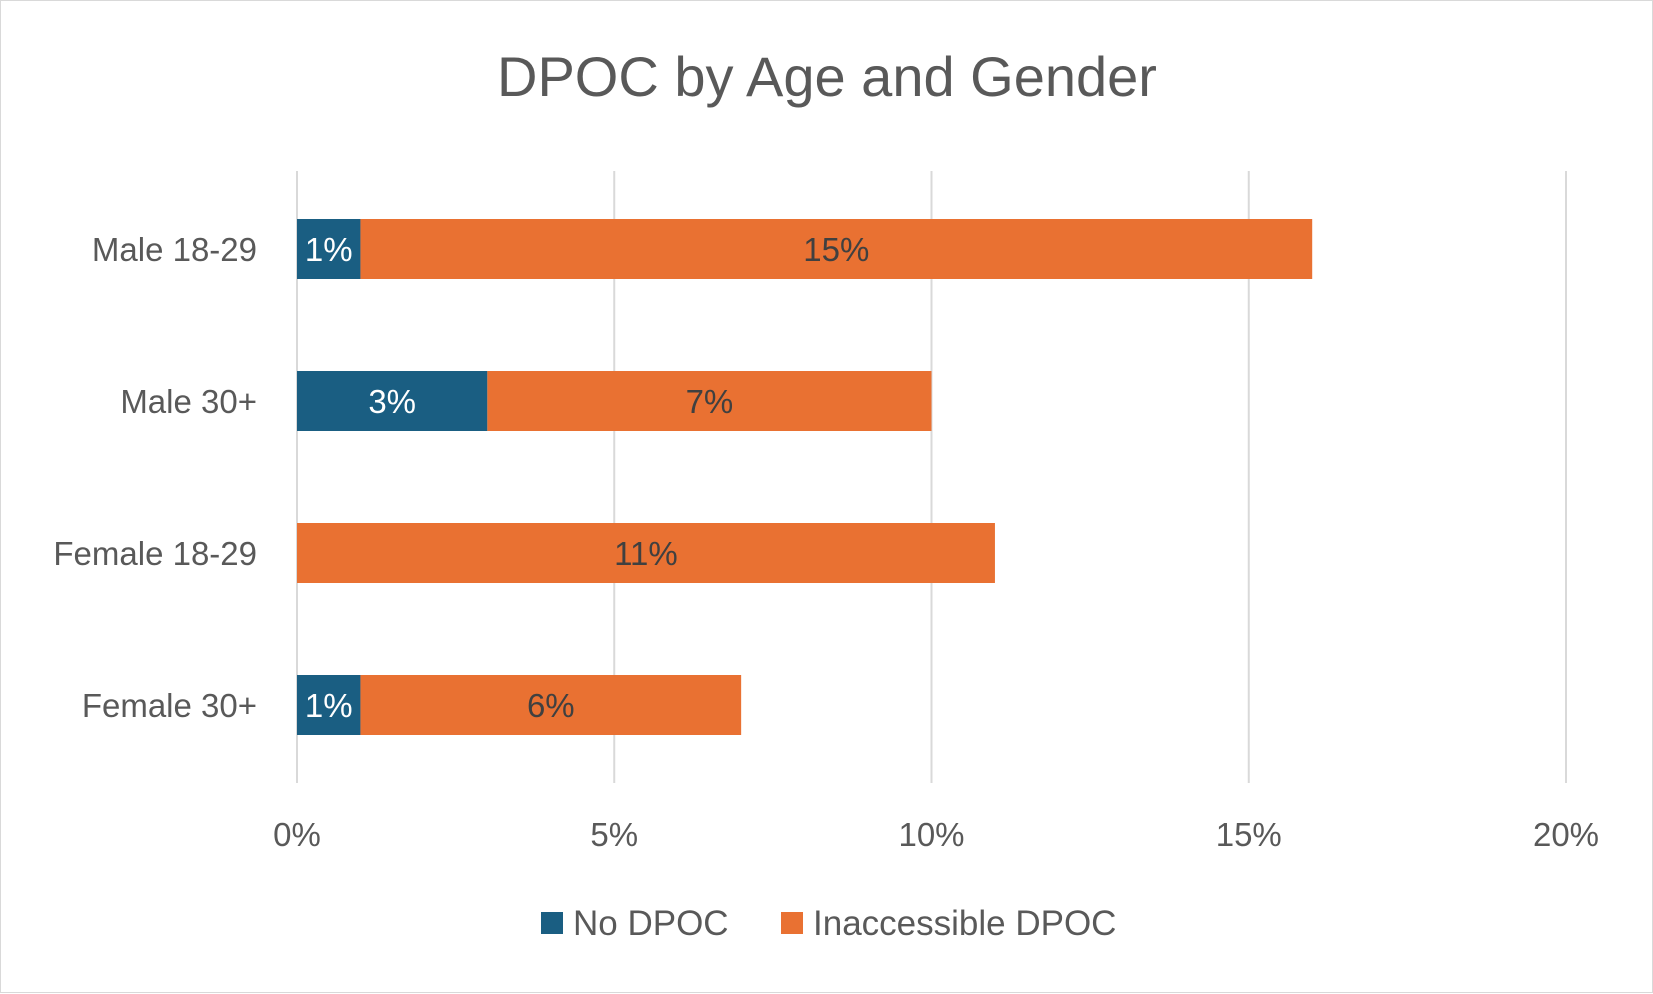 The height and width of the screenshot is (994, 1653). What do you see at coordinates (169, 705) in the screenshot?
I see `category-label: Female 30+` at bounding box center [169, 705].